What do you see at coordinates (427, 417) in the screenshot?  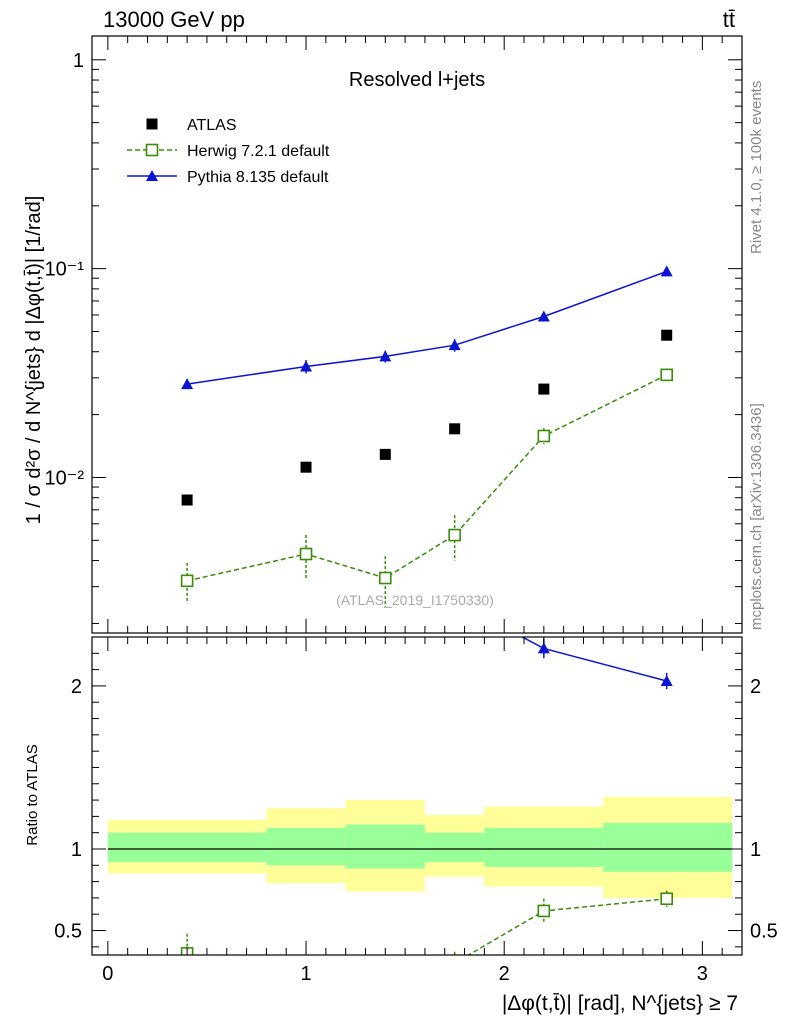 I see `series-data` at bounding box center [427, 417].